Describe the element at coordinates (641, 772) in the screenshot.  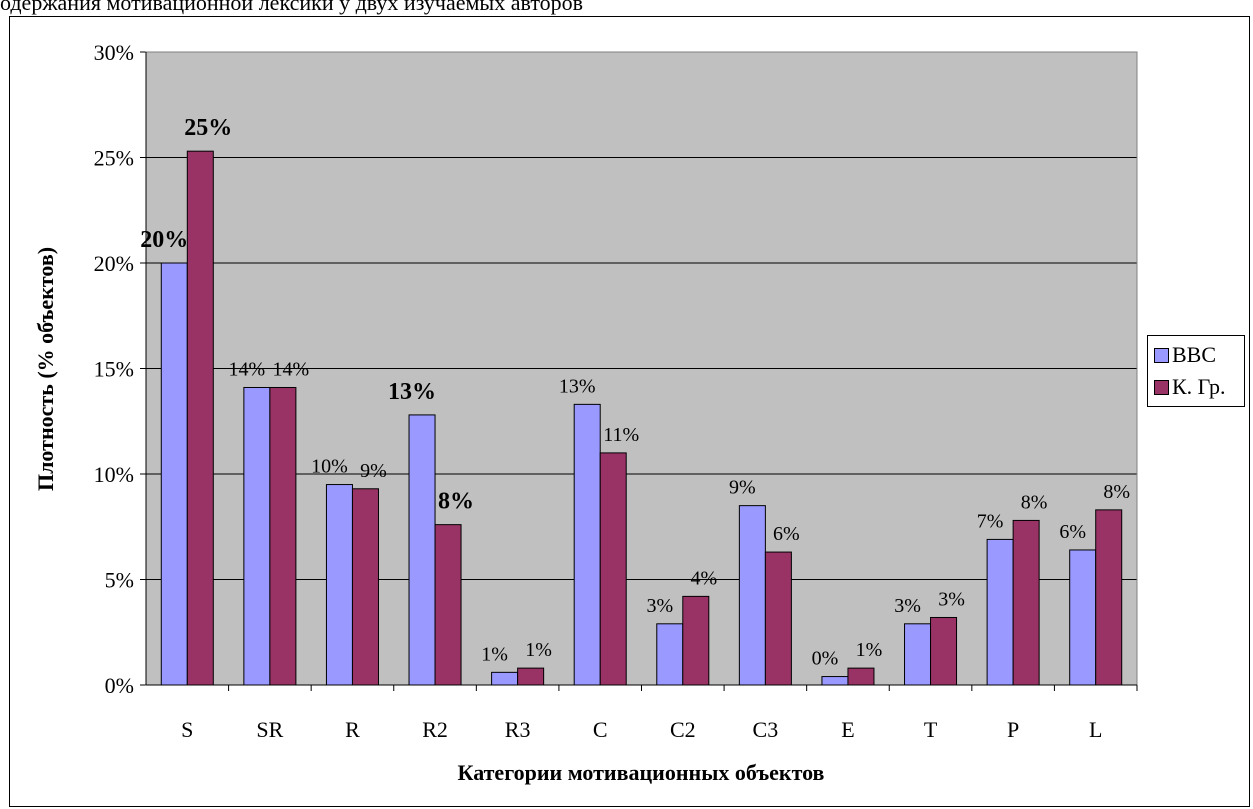
I see `x-axis-title: Категории мотивационных объектов` at that location.